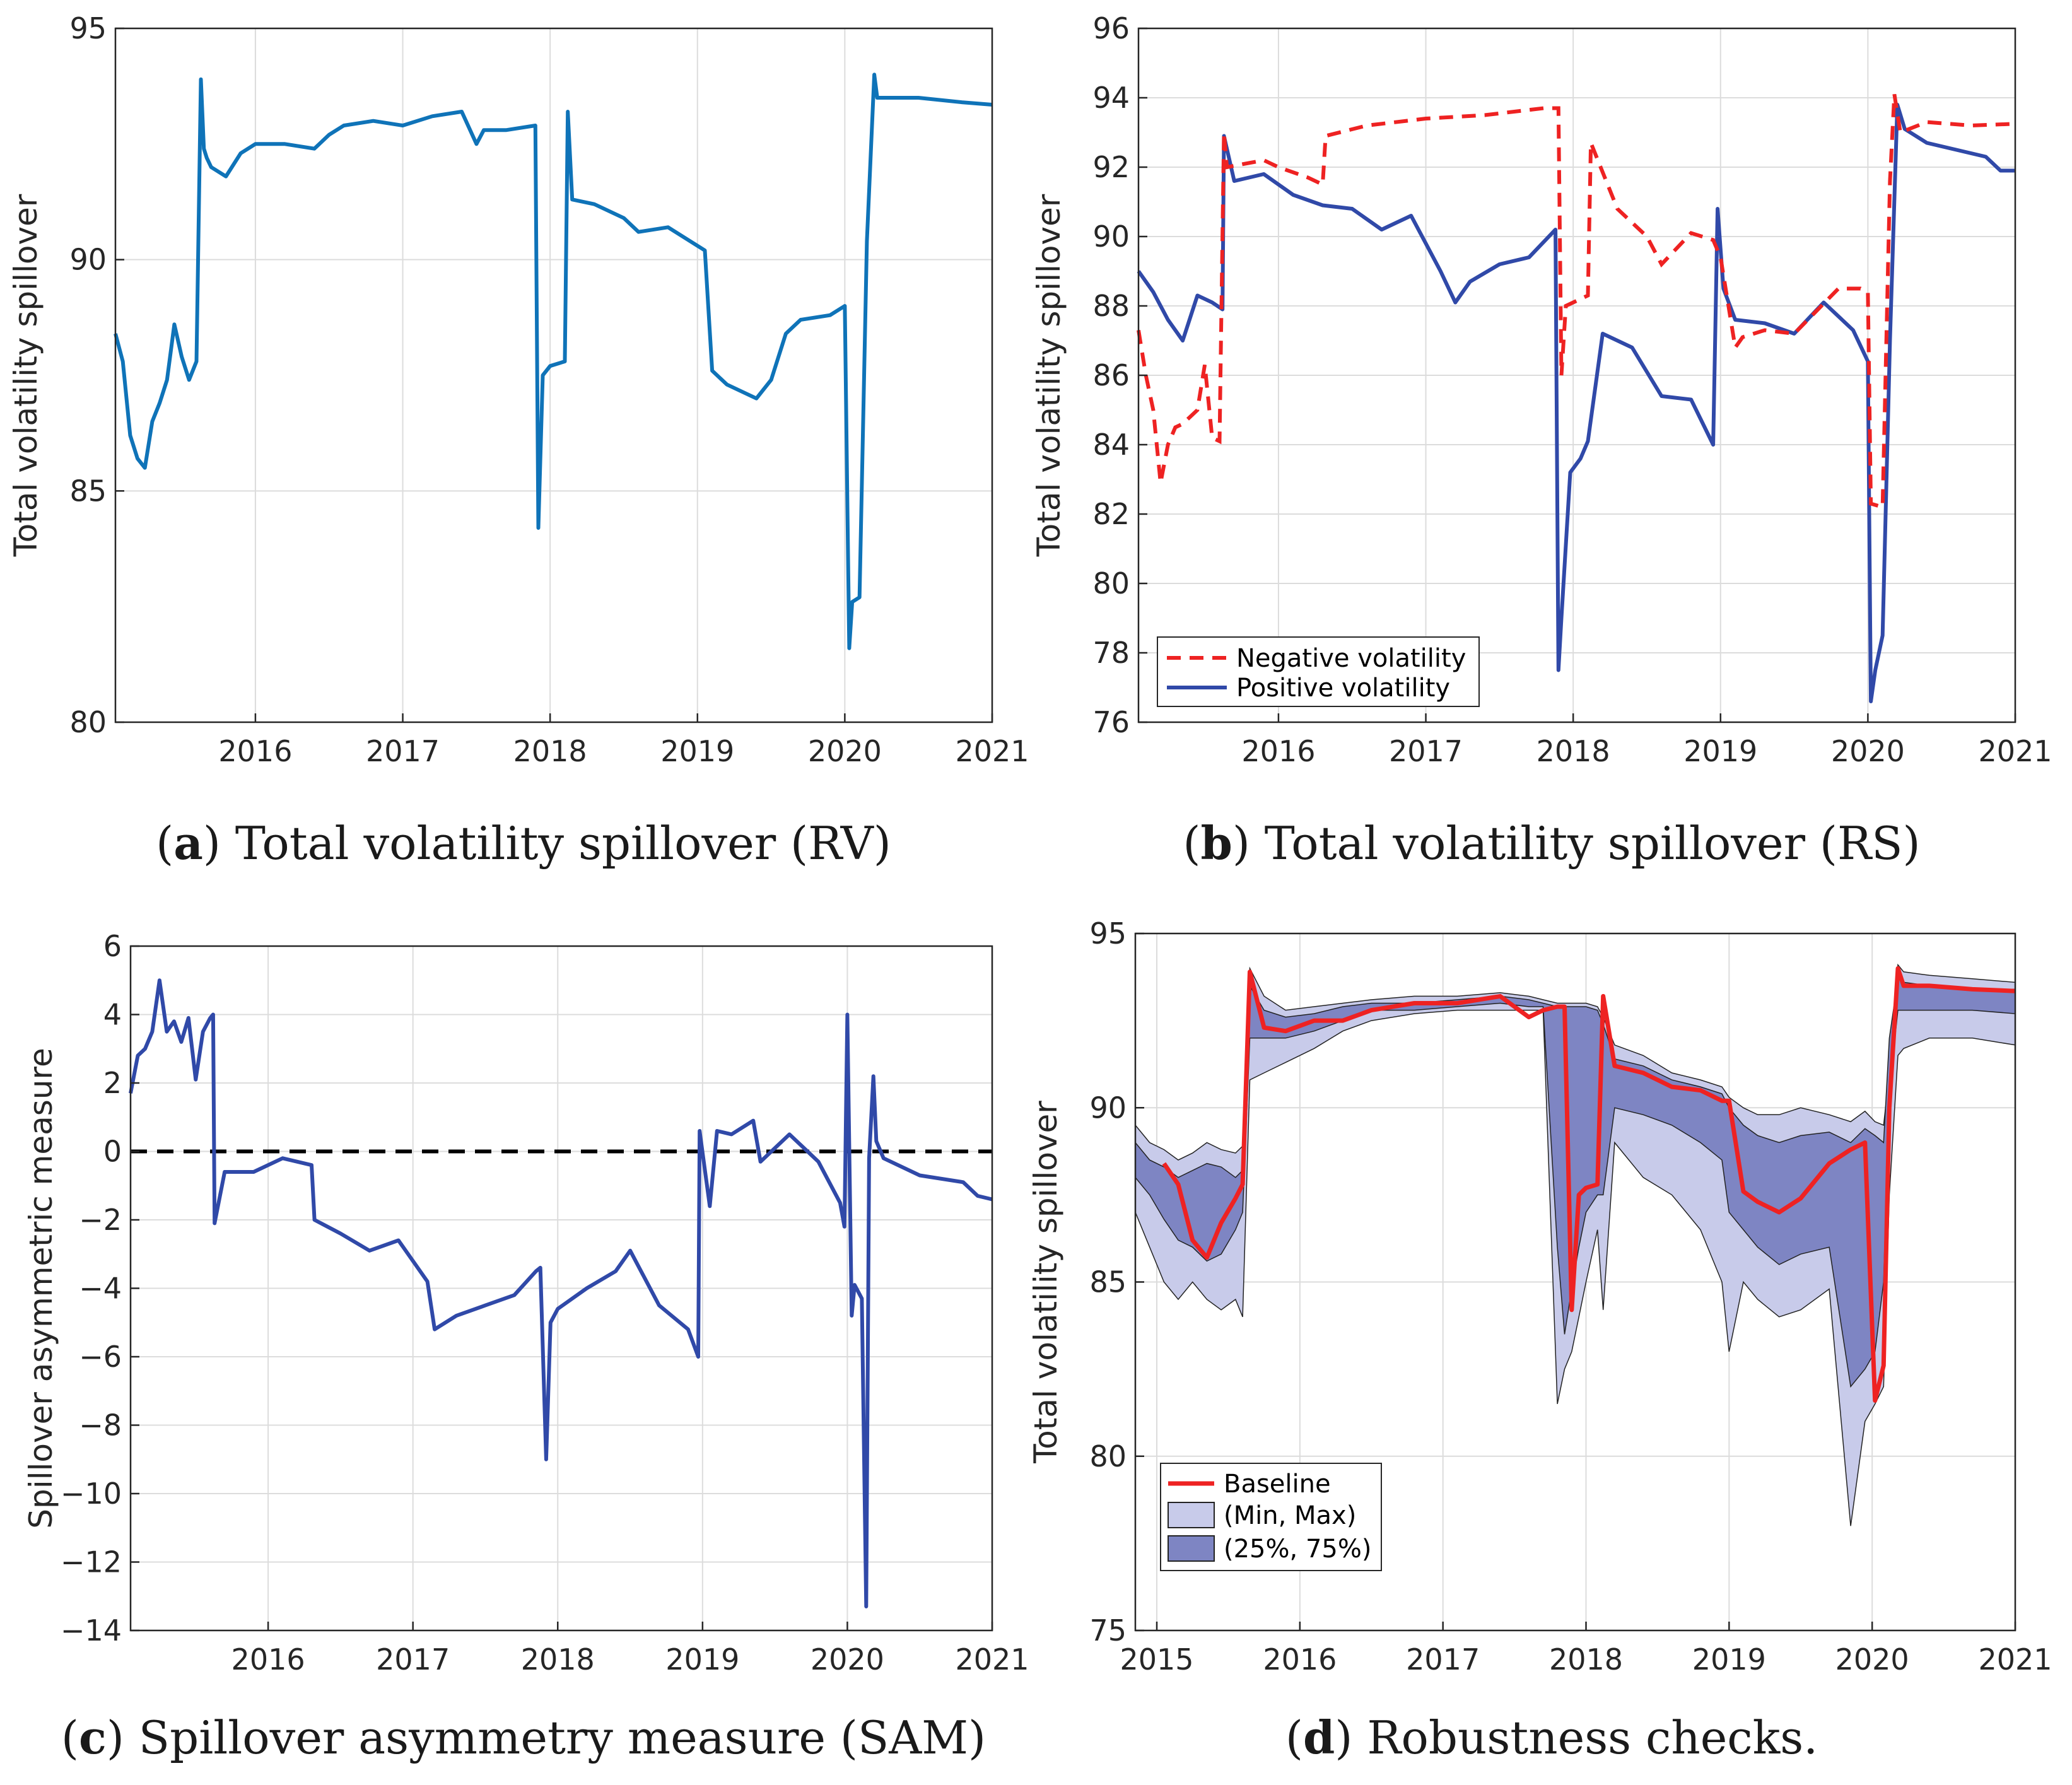 The height and width of the screenshot is (1785, 2072). Describe the element at coordinates (1045, 1282) in the screenshot. I see `panel-d-ylabel: Total volatility spillover` at that location.